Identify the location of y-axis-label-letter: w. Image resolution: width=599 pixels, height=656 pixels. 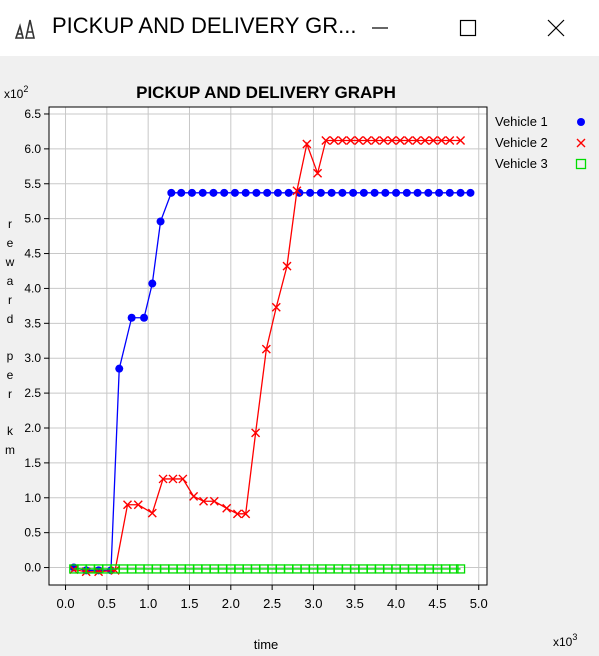
(10, 262).